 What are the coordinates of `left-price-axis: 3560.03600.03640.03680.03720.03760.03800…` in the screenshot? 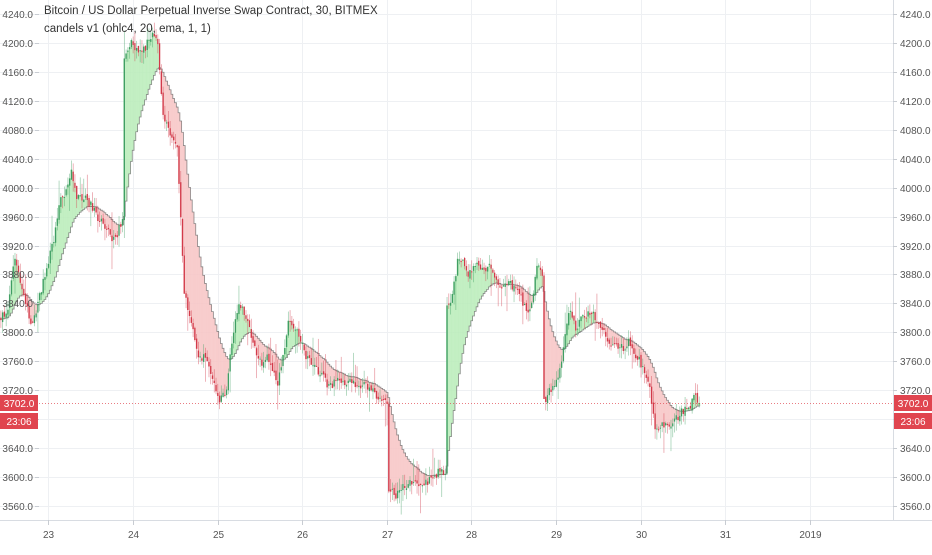 It's located at (20, 261).